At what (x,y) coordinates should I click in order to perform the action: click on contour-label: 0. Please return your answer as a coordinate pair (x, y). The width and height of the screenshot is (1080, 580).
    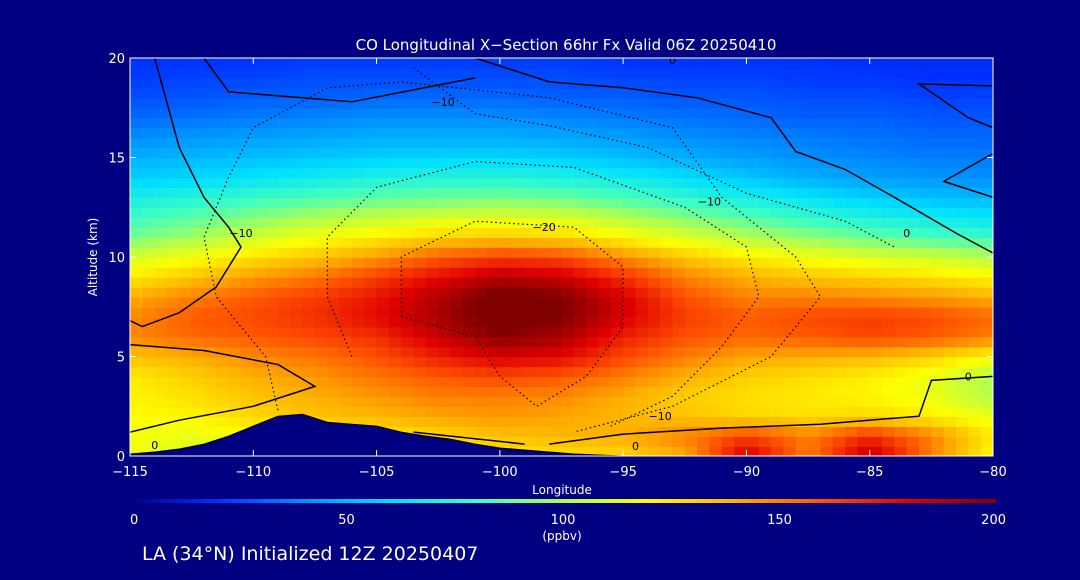
    Looking at the image, I should click on (906, 233).